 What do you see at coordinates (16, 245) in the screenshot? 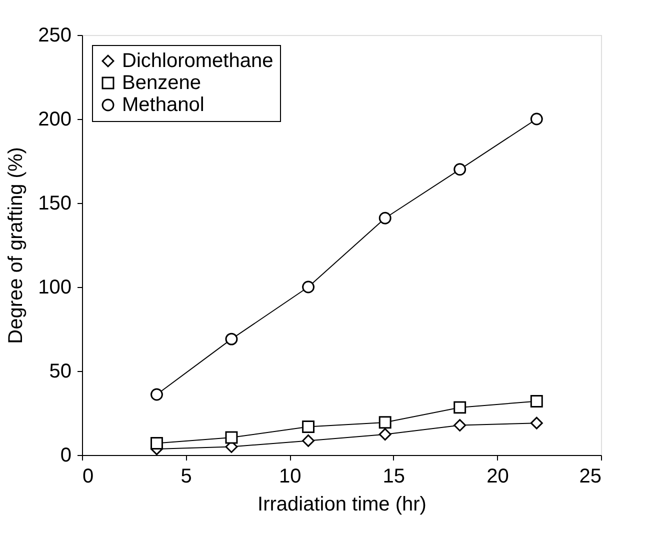
I see `y-axis-title: Degree of grafting (%)` at bounding box center [16, 245].